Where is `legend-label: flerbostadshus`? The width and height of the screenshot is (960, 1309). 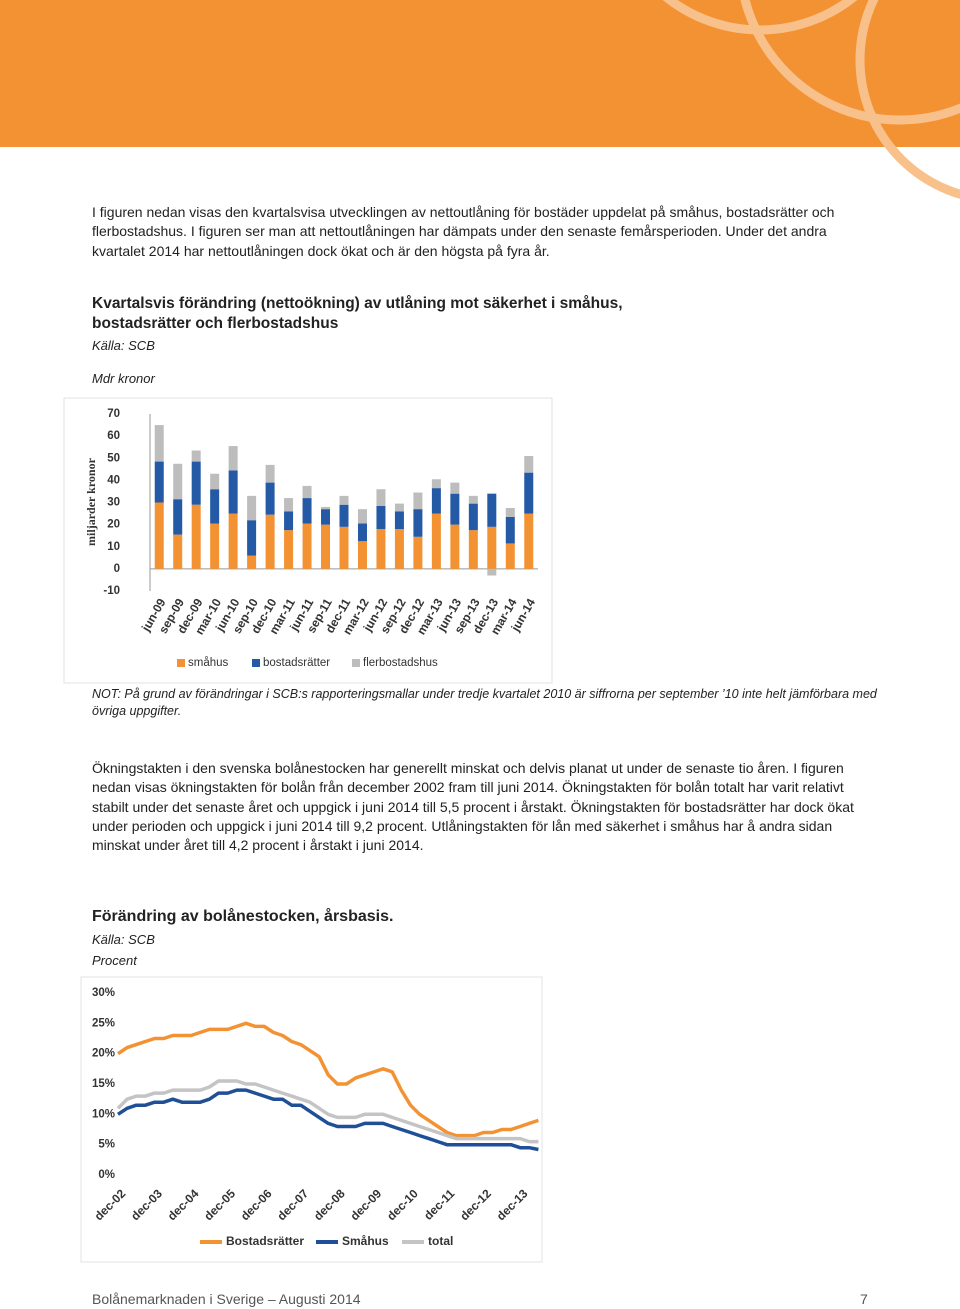 legend-label: flerbostadshus is located at coordinates (400, 663).